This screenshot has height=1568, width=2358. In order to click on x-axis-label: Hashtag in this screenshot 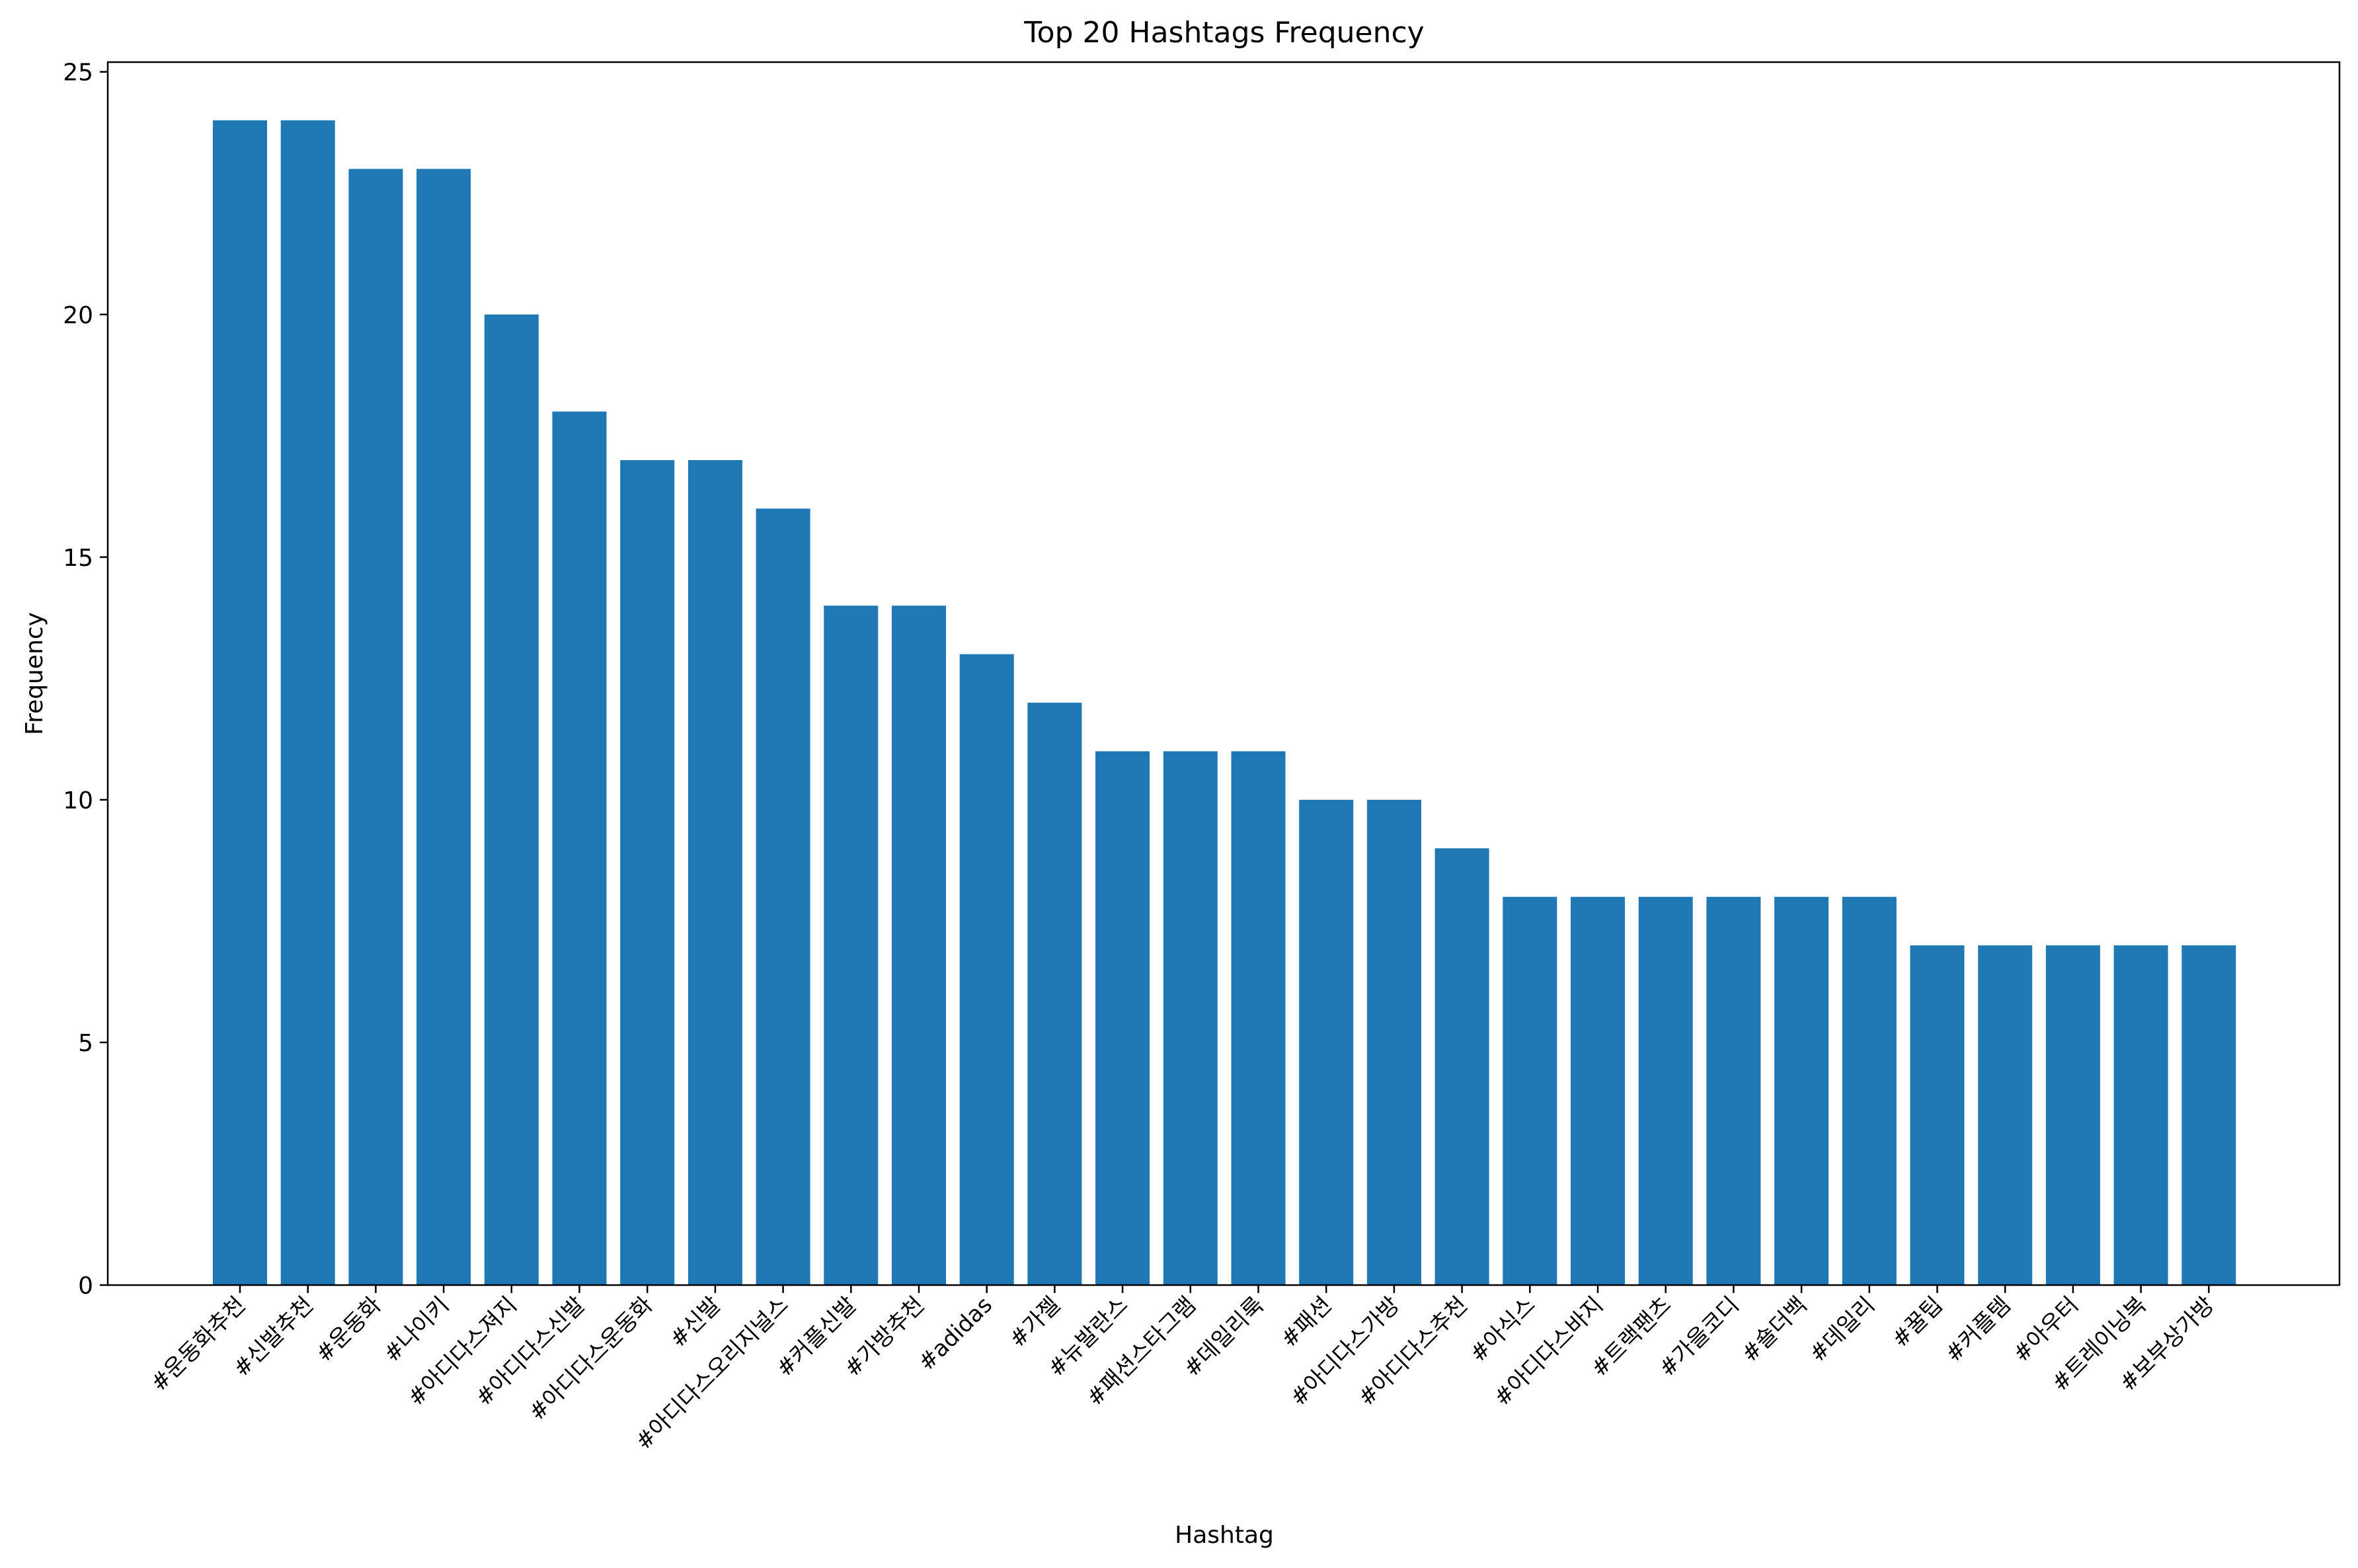, I will do `click(1224, 1535)`.